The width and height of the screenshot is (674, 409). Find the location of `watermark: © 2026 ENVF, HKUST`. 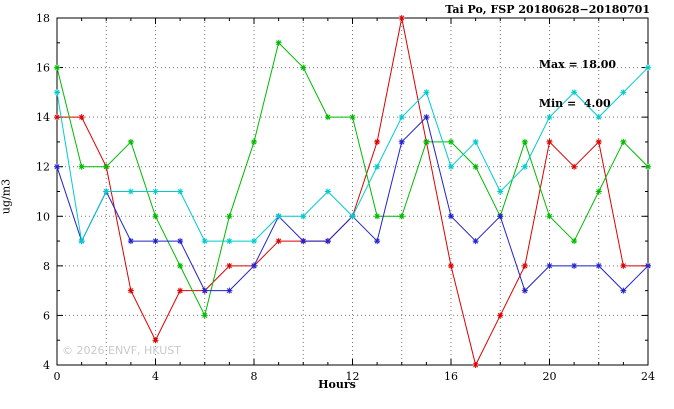

watermark: © 2026 ENVF, HKUST is located at coordinates (121, 350).